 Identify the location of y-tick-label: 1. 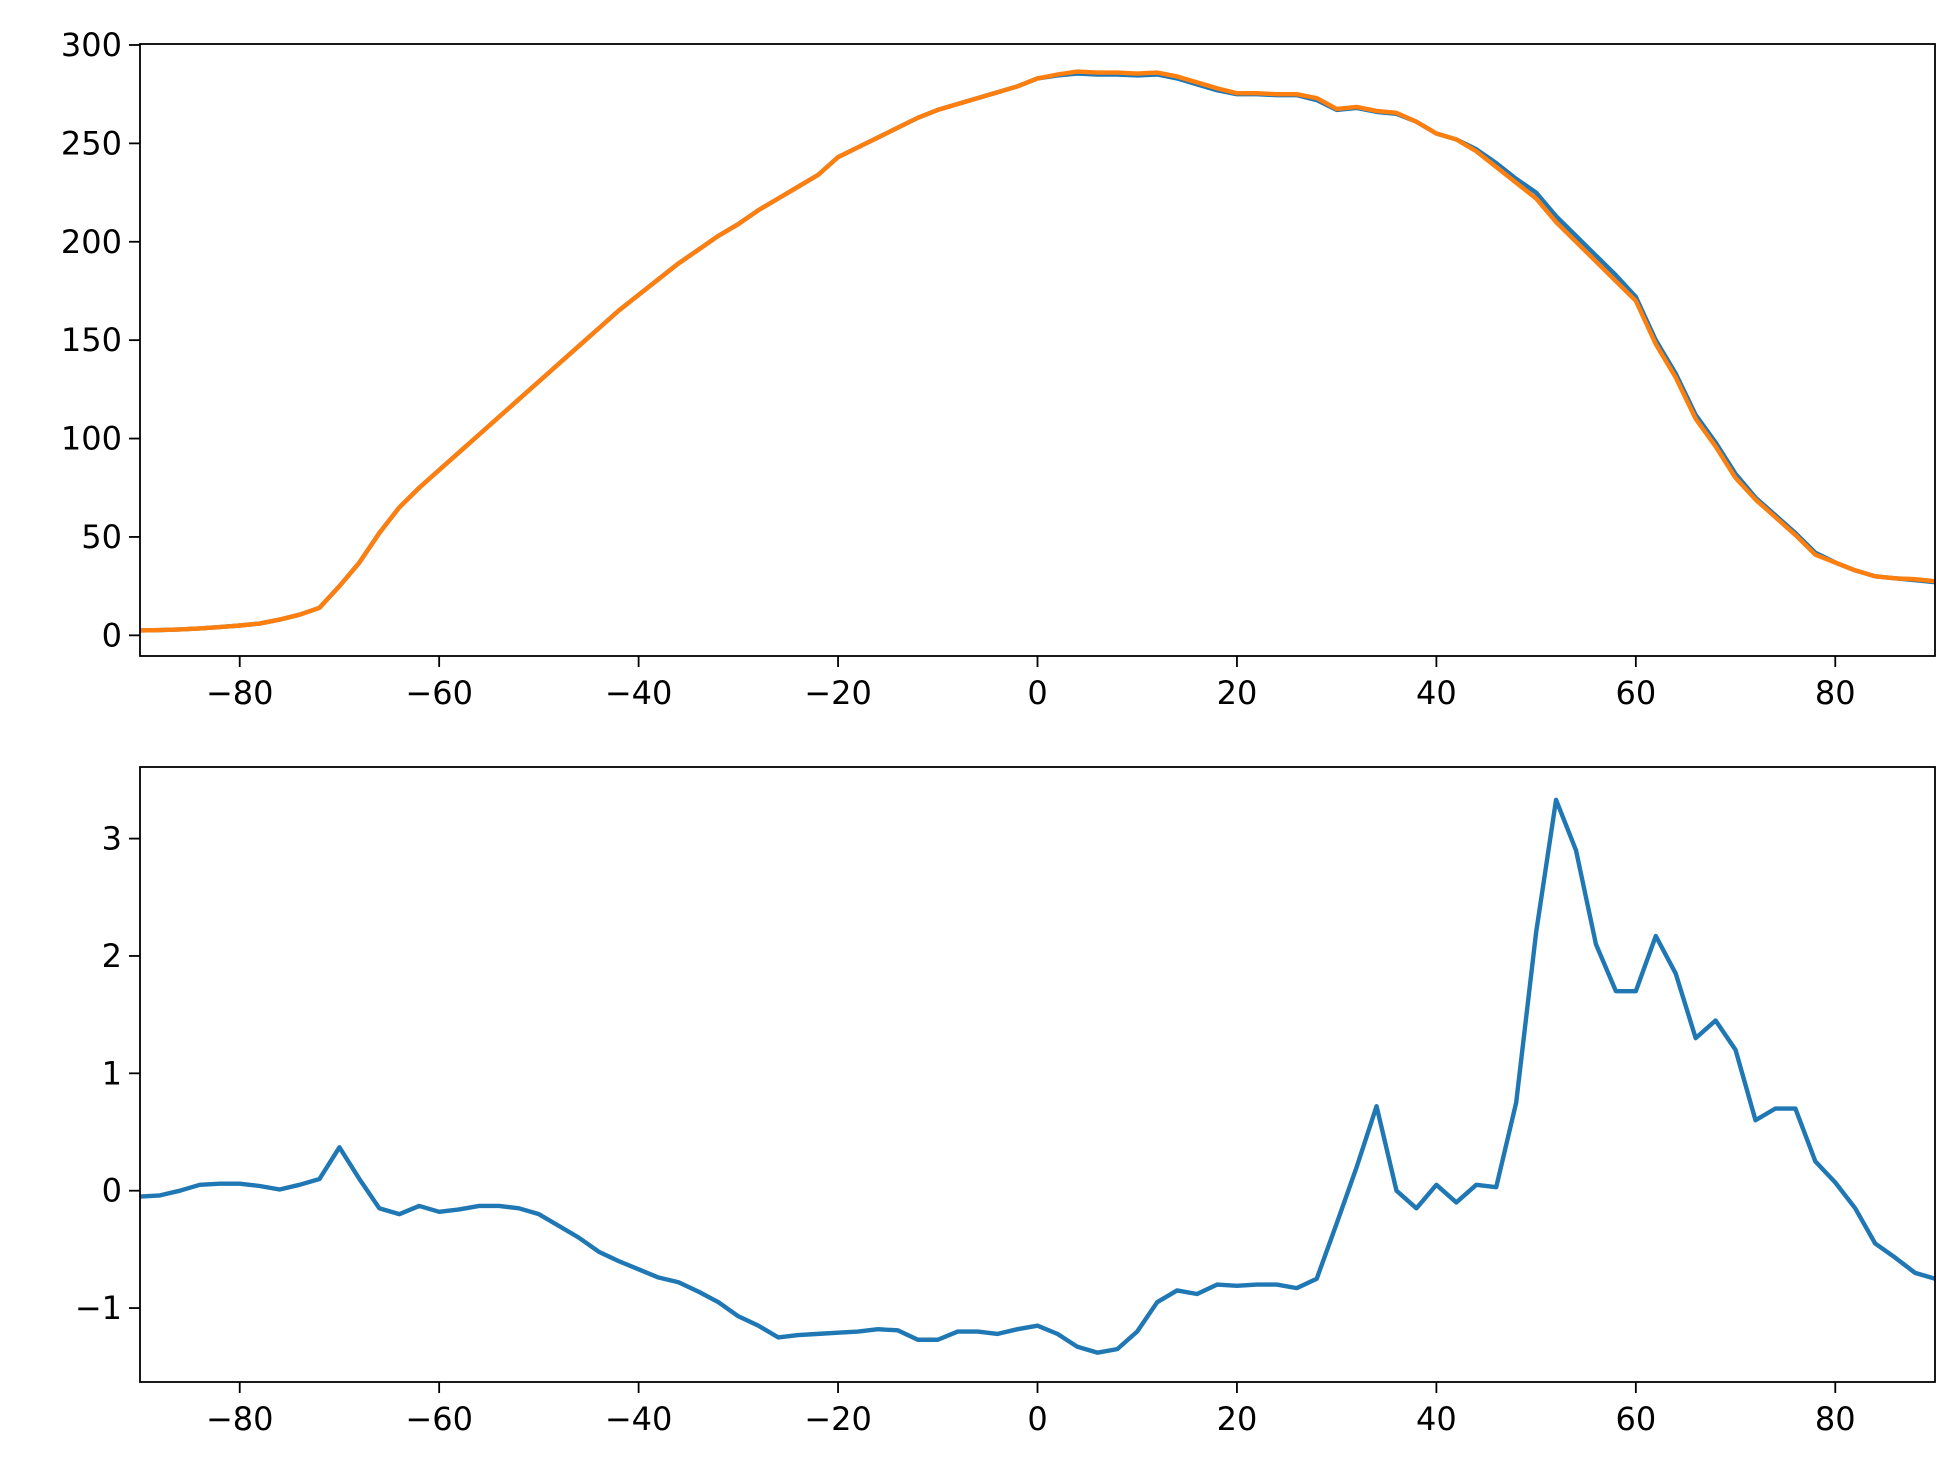
(112, 1073).